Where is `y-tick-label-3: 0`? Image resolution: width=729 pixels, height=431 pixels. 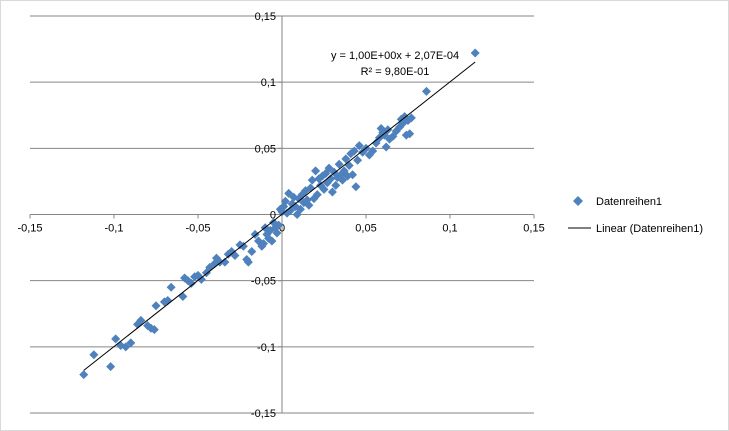 y-tick-label-3: 0 is located at coordinates (273, 216).